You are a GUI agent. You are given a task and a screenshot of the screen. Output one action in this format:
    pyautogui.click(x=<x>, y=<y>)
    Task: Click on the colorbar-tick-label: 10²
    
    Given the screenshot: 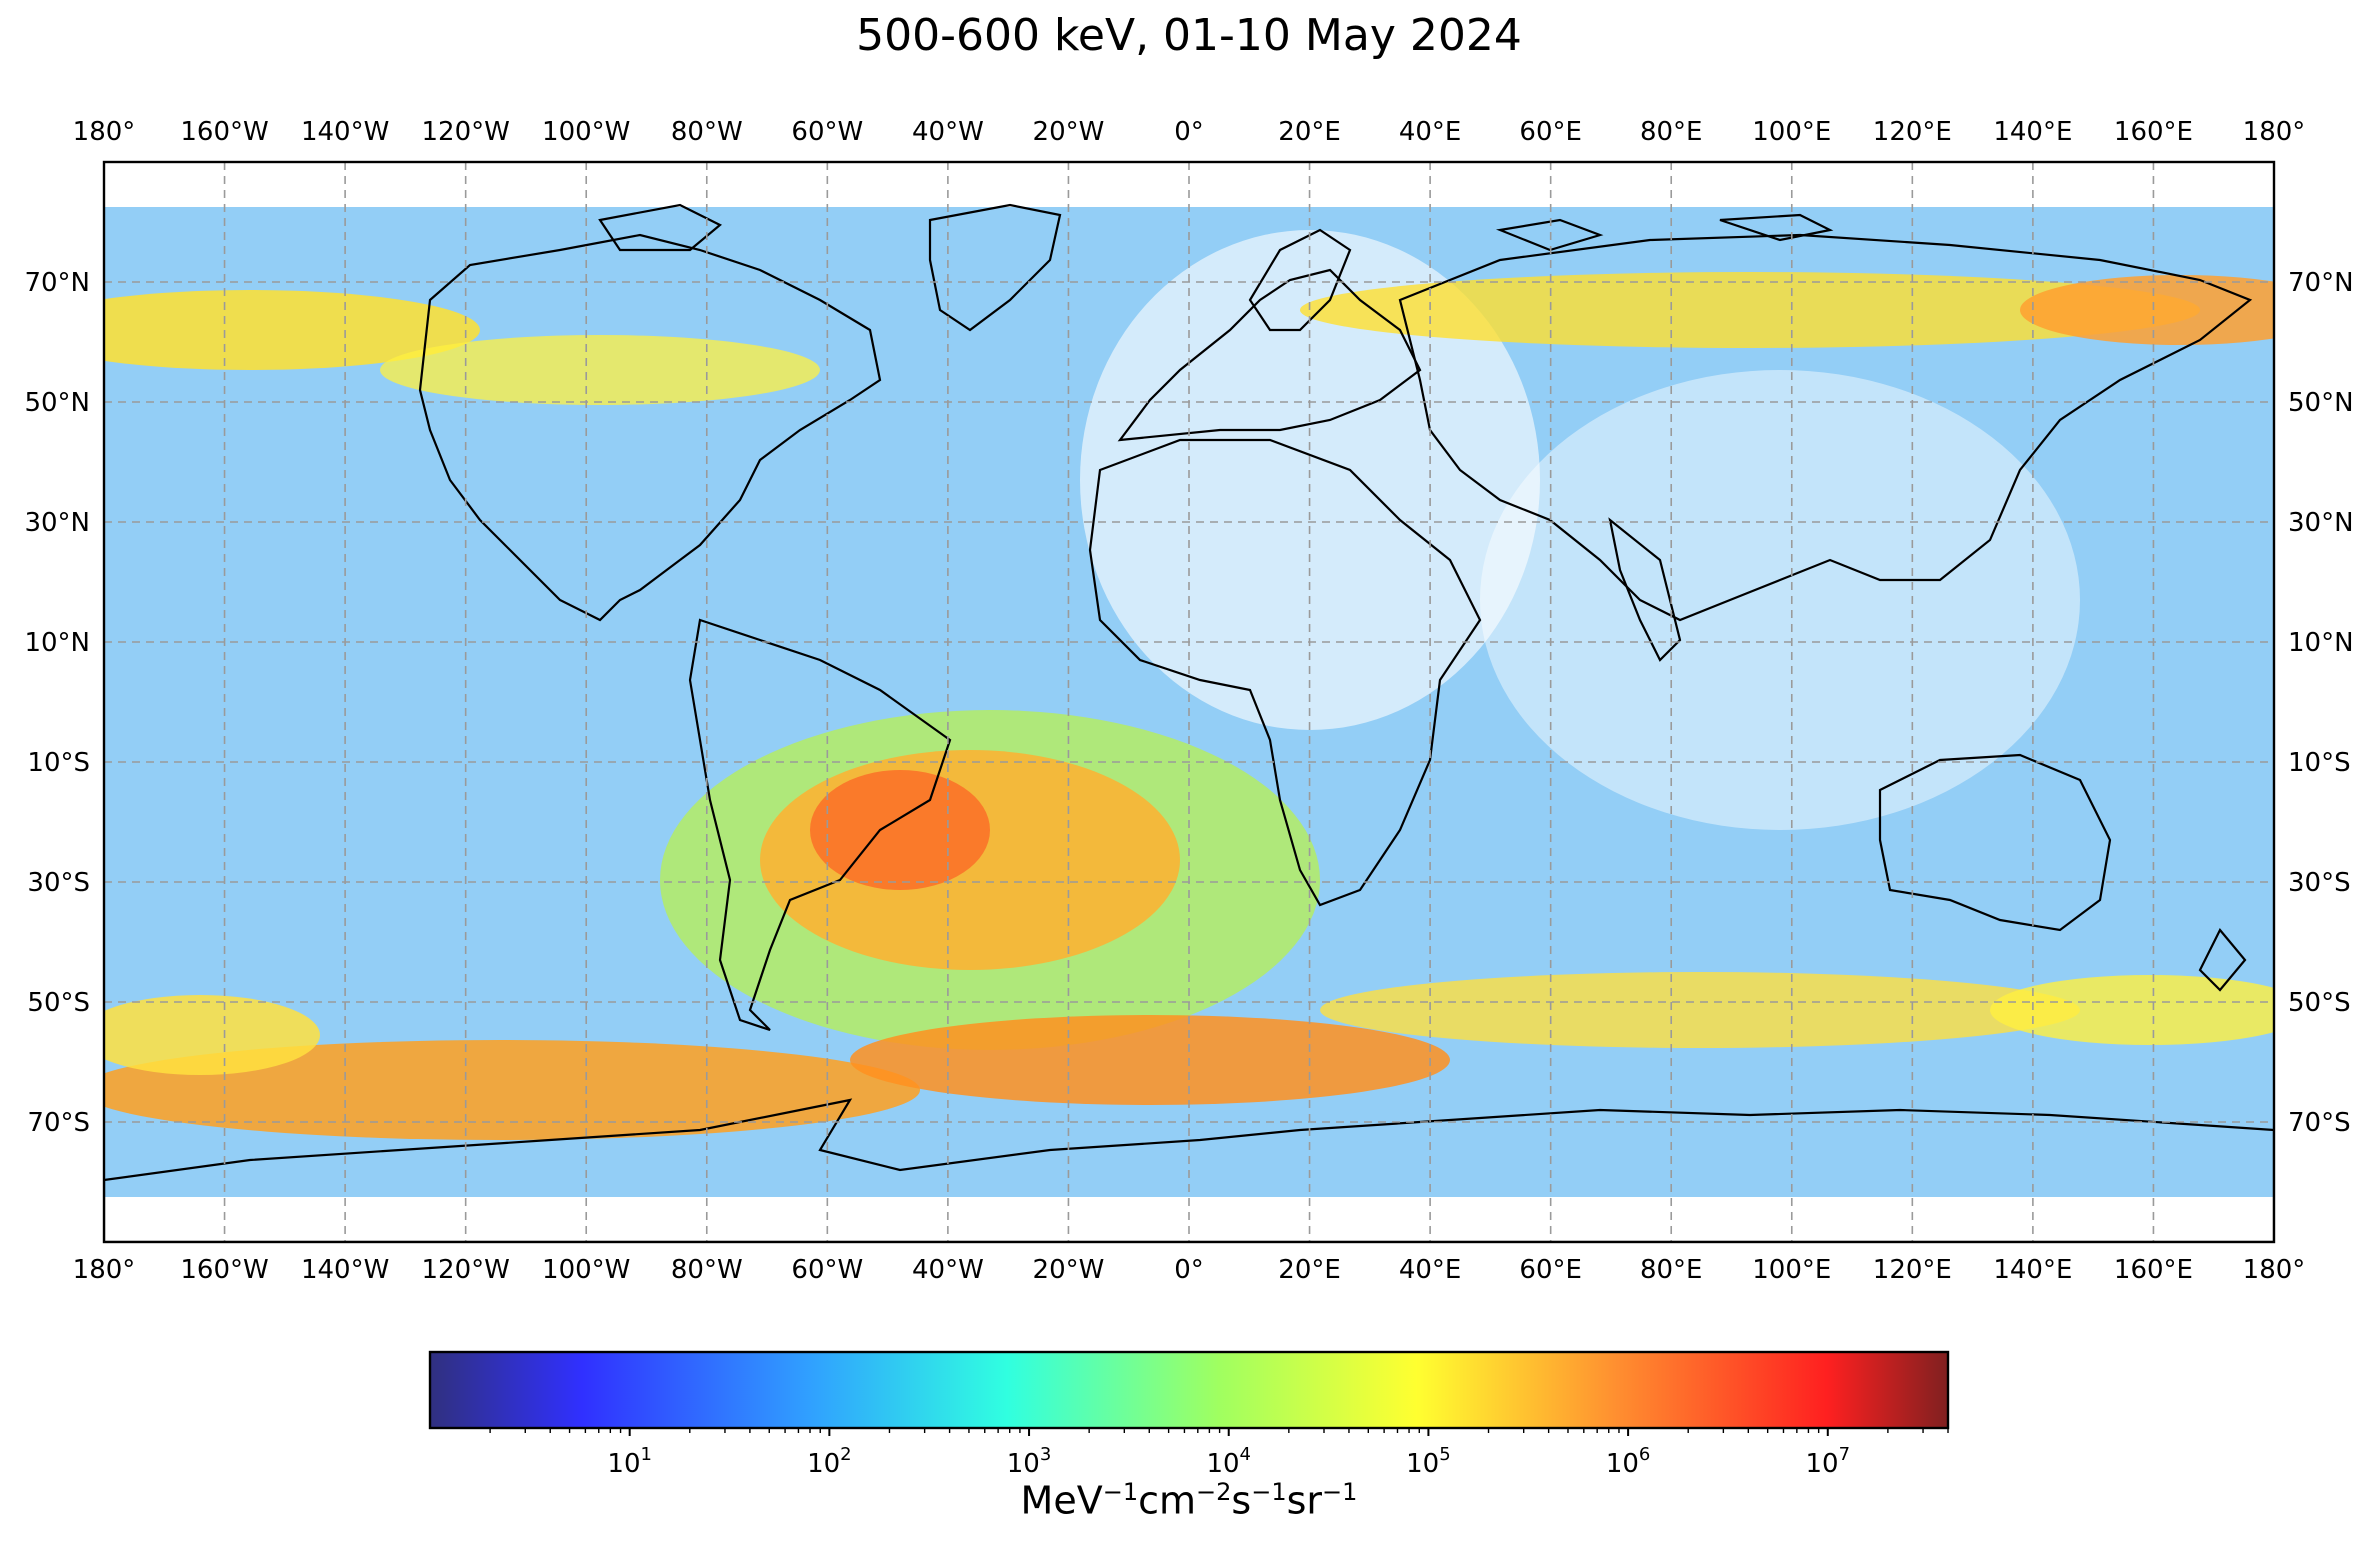 What is the action you would take?
    pyautogui.click(x=829, y=1461)
    